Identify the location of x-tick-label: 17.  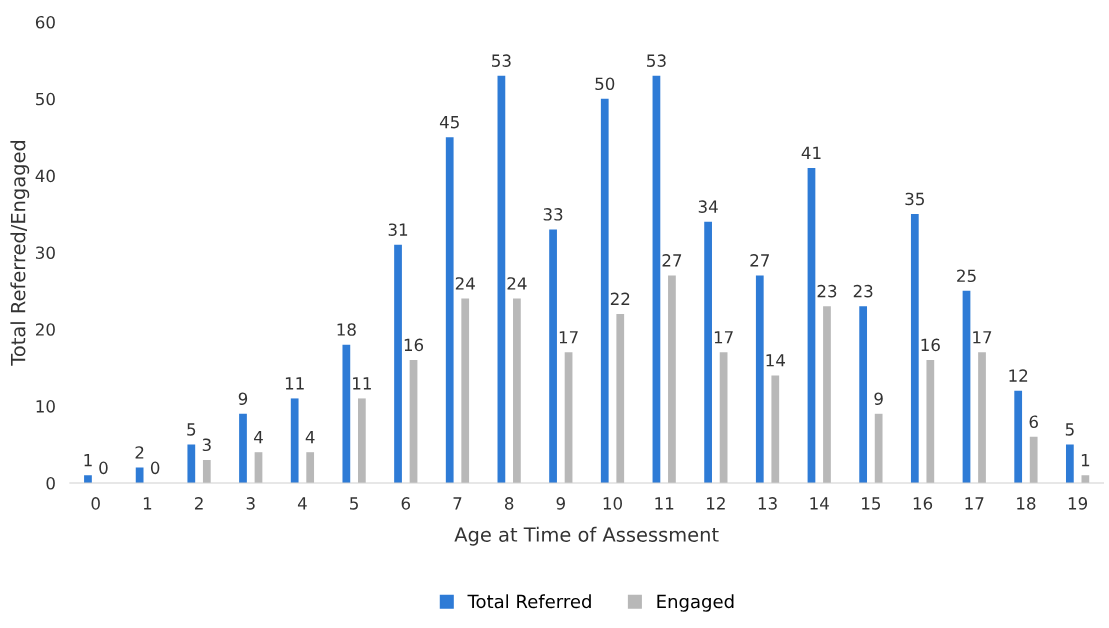
(974, 503).